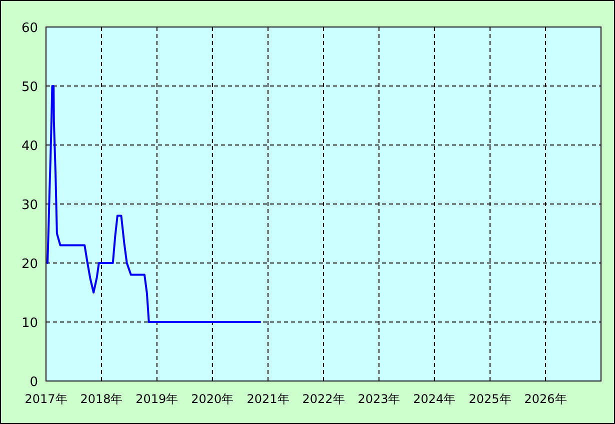  What do you see at coordinates (34, 382) in the screenshot?
I see `y-tick-label: 0` at bounding box center [34, 382].